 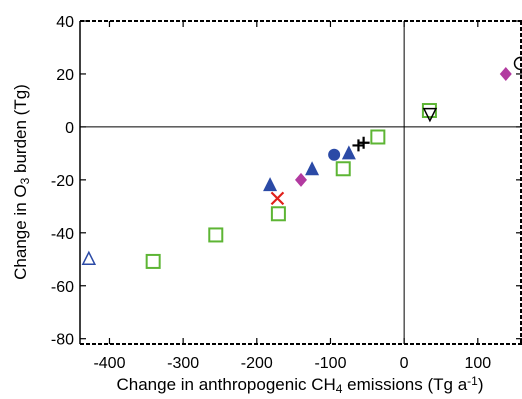 I want to click on y-axis-title: Change in O3 burden (Tg), so click(x=21, y=182).